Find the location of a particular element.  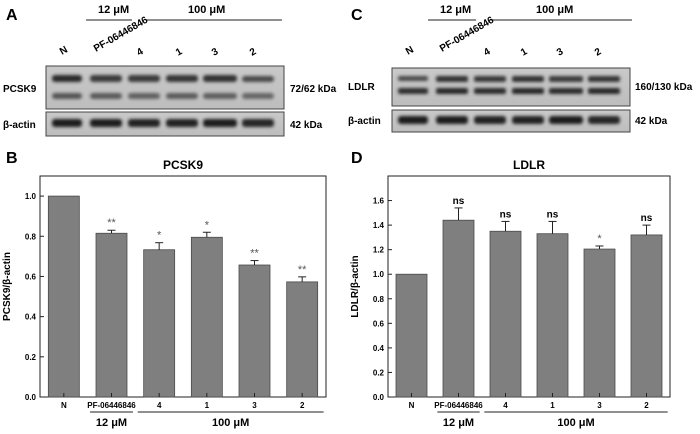

blot-right-lane-label: 2 is located at coordinates (598, 52).